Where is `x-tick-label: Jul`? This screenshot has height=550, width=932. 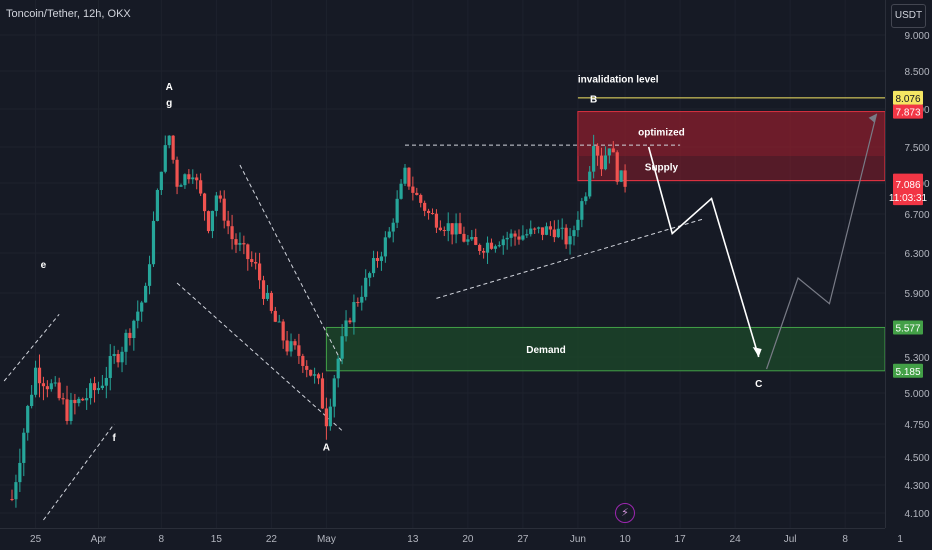
x-tick-label: Jul is located at coordinates (790, 539).